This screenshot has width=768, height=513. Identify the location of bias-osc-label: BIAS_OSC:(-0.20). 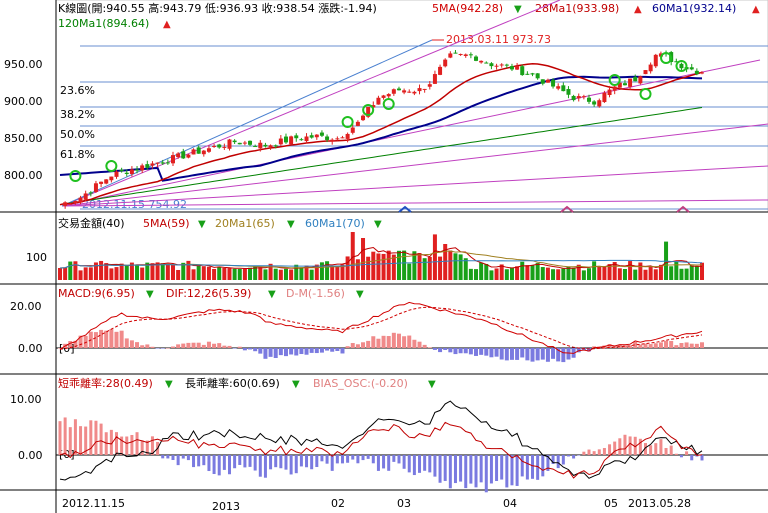
(360, 383).